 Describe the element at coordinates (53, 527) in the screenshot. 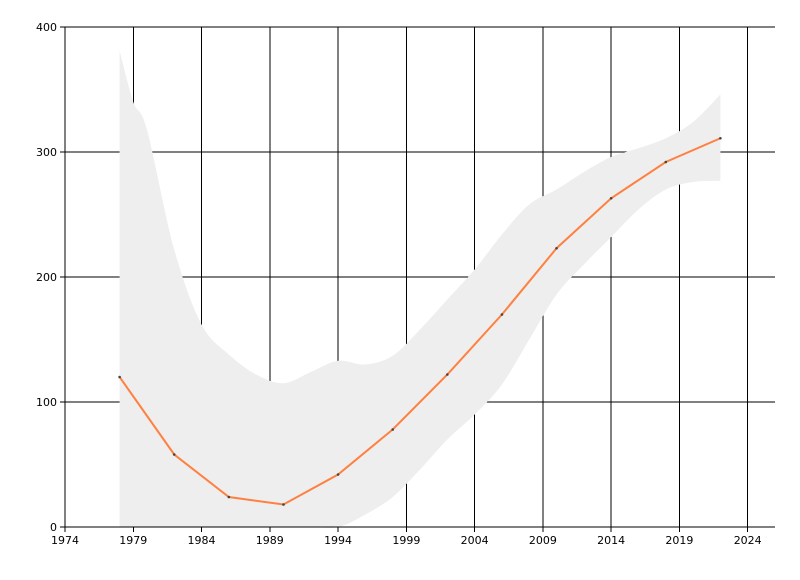

I see `y-tick-label: 0` at that location.